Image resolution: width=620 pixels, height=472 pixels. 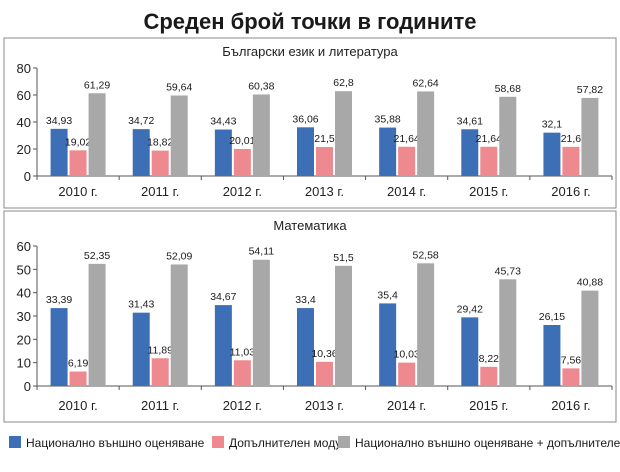 What do you see at coordinates (242, 405) in the screenshot?
I see `x-tick-label: 2012 г.` at bounding box center [242, 405].